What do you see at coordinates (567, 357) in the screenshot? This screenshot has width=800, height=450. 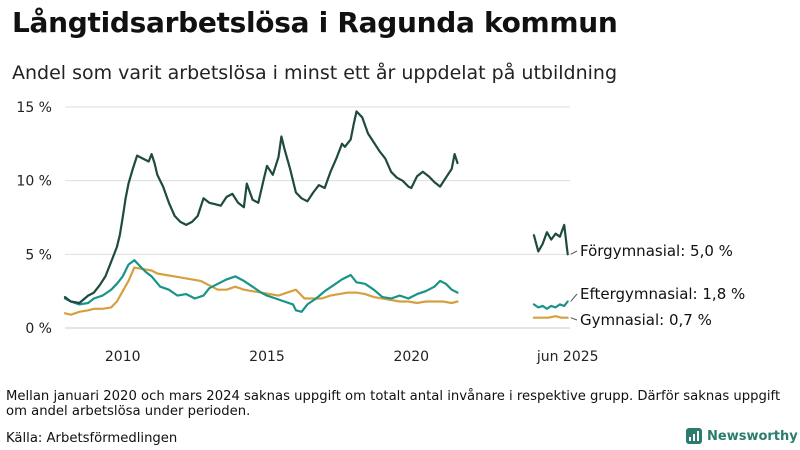 I see `x-tick-label: jun 2025` at bounding box center [567, 357].